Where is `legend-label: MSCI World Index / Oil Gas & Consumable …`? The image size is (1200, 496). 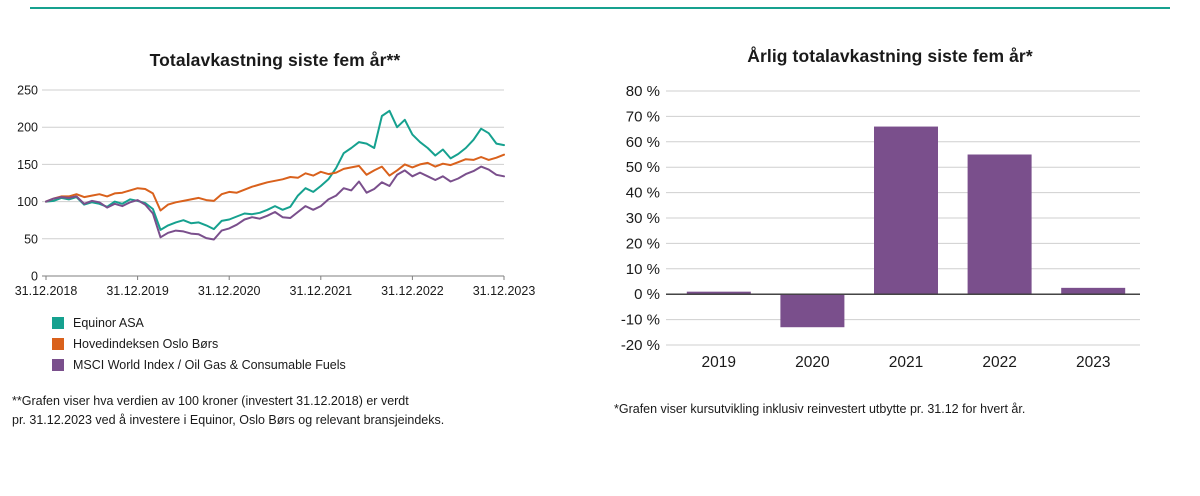
legend-label: MSCI World Index / Oil Gas & Consumable … is located at coordinates (209, 365).